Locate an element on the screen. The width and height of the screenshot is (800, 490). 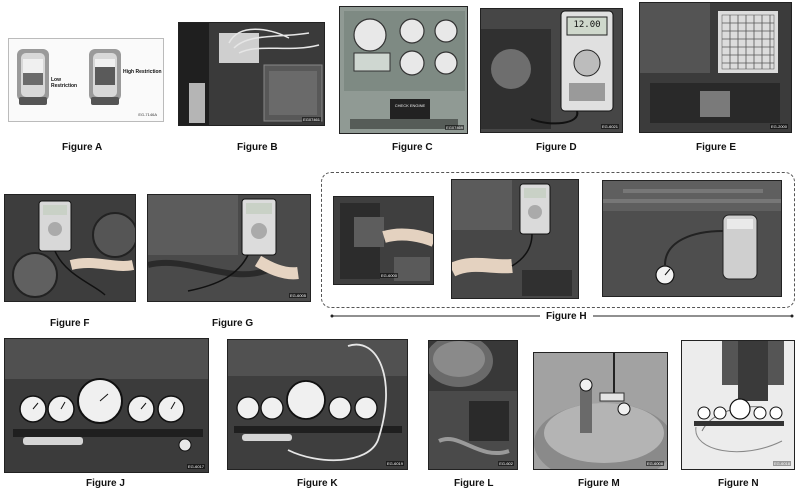
figure-h-image-1: EG-6000 is located at coordinates (383, 240).